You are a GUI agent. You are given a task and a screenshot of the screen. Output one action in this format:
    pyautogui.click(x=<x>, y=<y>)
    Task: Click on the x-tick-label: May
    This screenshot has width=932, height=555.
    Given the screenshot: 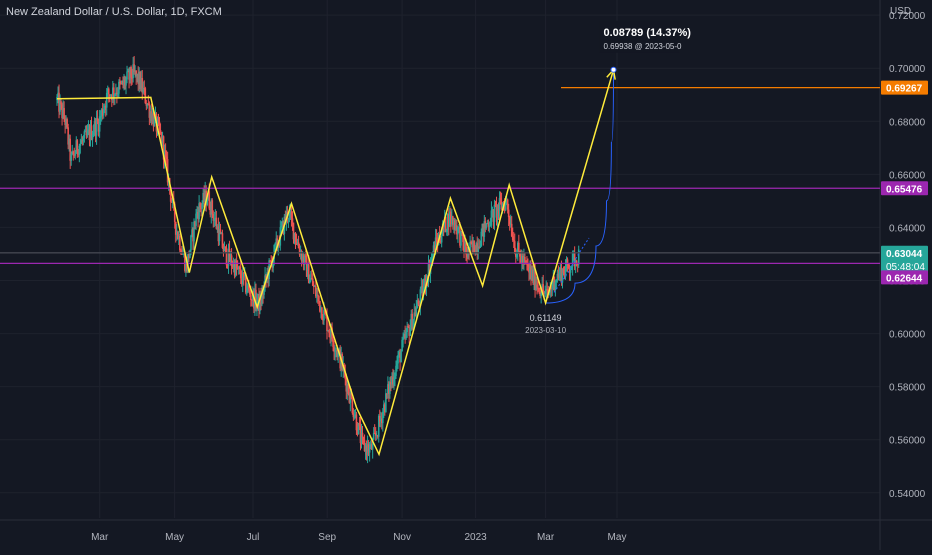 What is the action you would take?
    pyautogui.click(x=174, y=537)
    